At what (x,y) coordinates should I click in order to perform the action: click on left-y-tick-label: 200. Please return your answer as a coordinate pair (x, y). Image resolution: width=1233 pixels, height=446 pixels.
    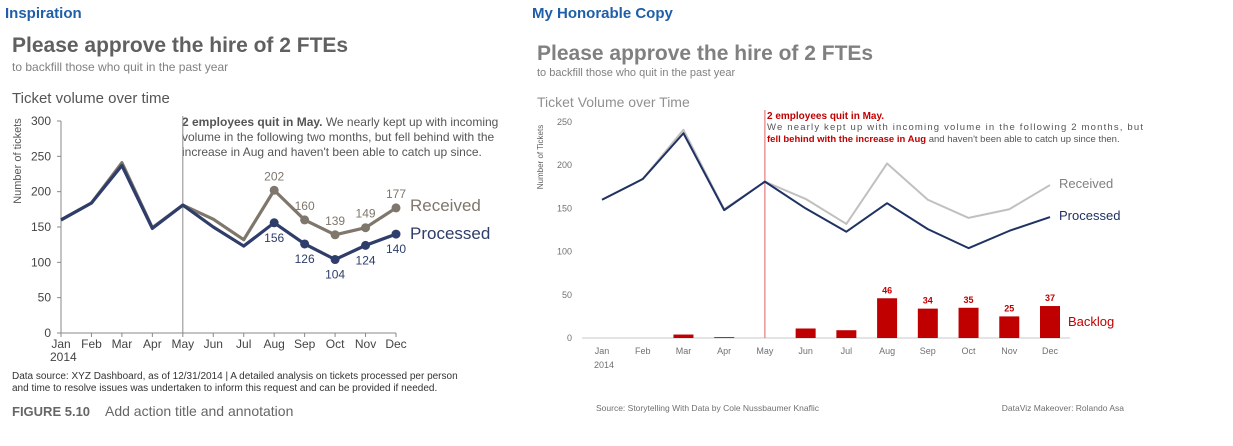
    Looking at the image, I should click on (41, 192).